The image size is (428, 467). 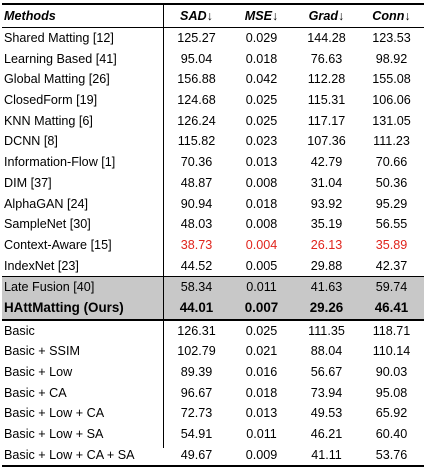 What do you see at coordinates (35, 392) in the screenshot?
I see `method-name: Basic + CA` at bounding box center [35, 392].